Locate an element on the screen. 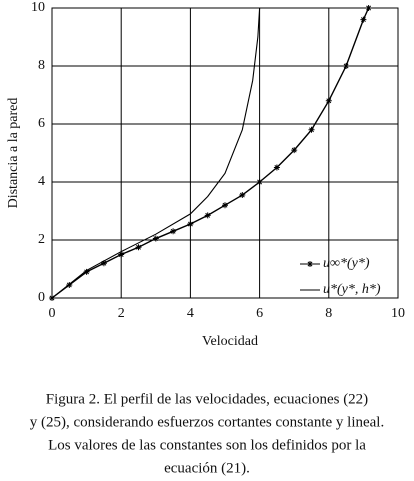  y-tick-label: 4 is located at coordinates (41, 181).